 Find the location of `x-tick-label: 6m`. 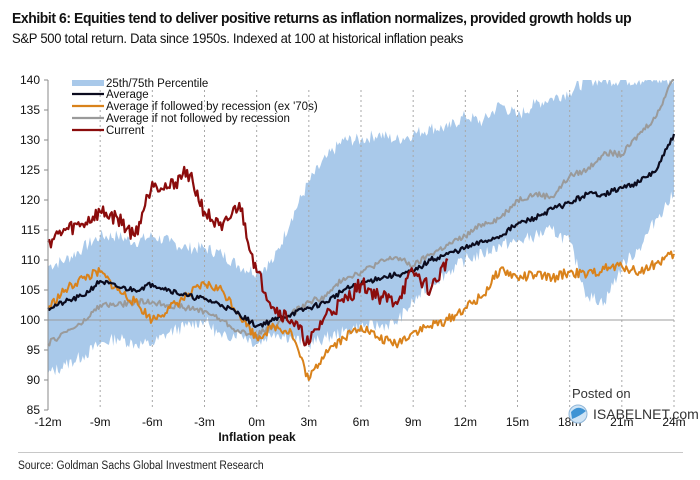

x-tick-label: 6m is located at coordinates (361, 422).